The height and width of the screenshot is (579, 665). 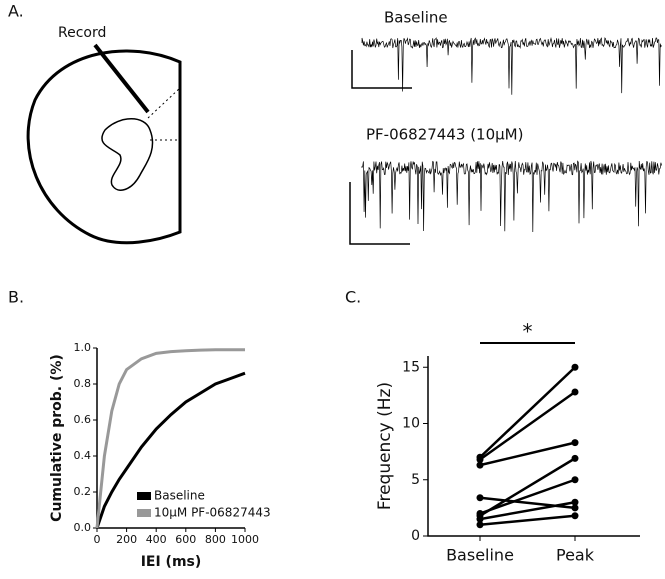 What do you see at coordinates (353, 297) in the screenshot?
I see `panel-label: C.` at bounding box center [353, 297].